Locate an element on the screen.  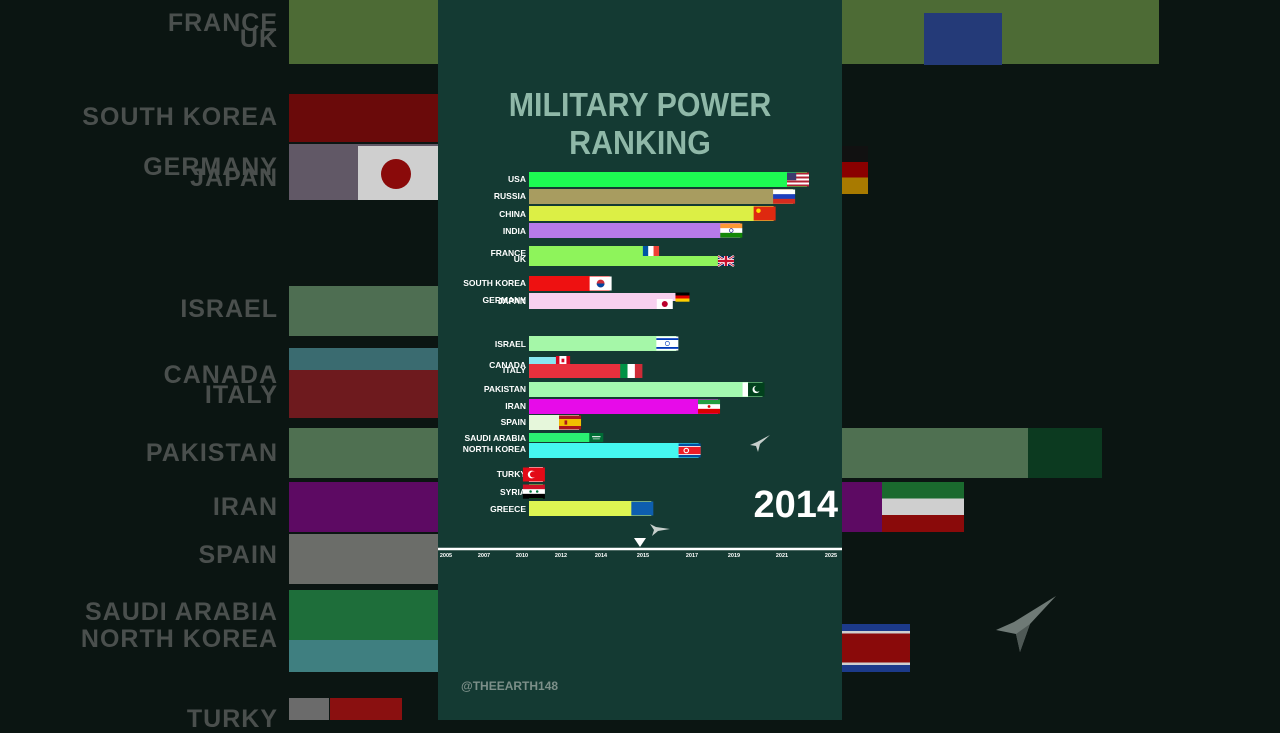
bg-flag-japan-dot is located at coordinates (396, 174).